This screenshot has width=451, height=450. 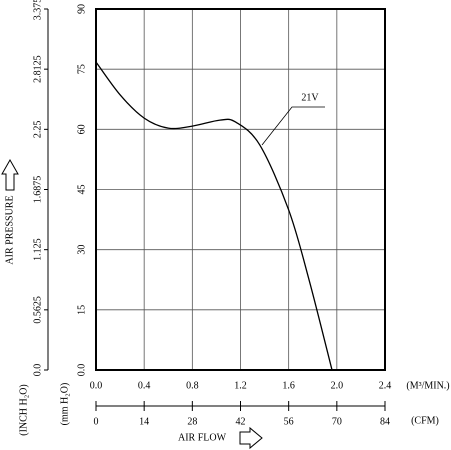 I want to click on right-arrow, so click(x=251, y=438).